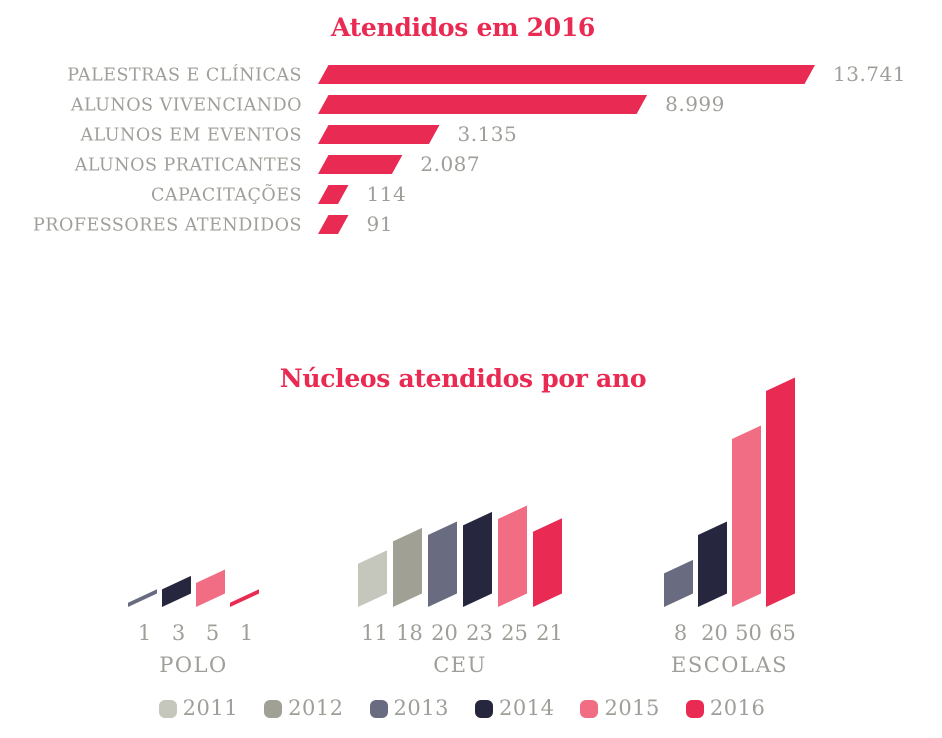  I want to click on bar-alunos-em-eventos, so click(379, 134).